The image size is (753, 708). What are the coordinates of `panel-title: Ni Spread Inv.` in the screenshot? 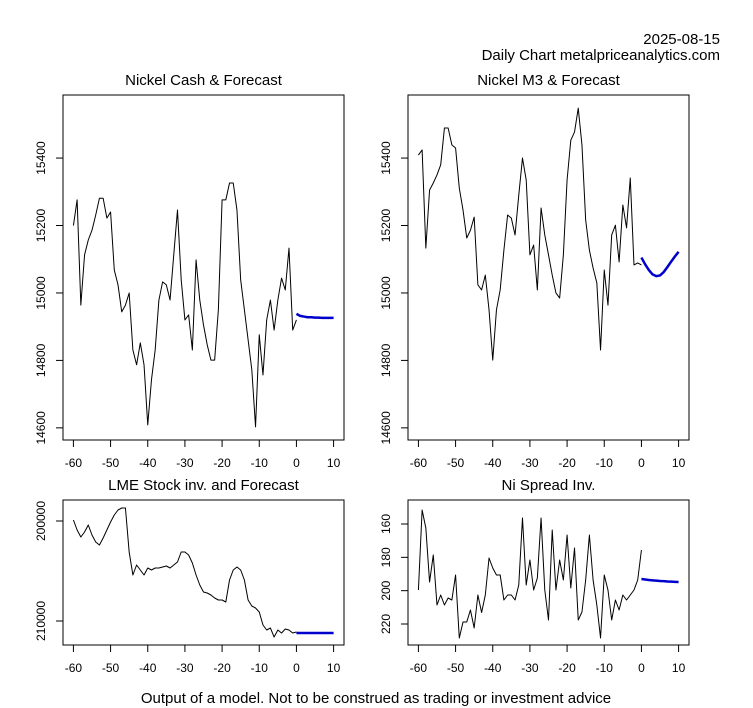 It's located at (549, 485).